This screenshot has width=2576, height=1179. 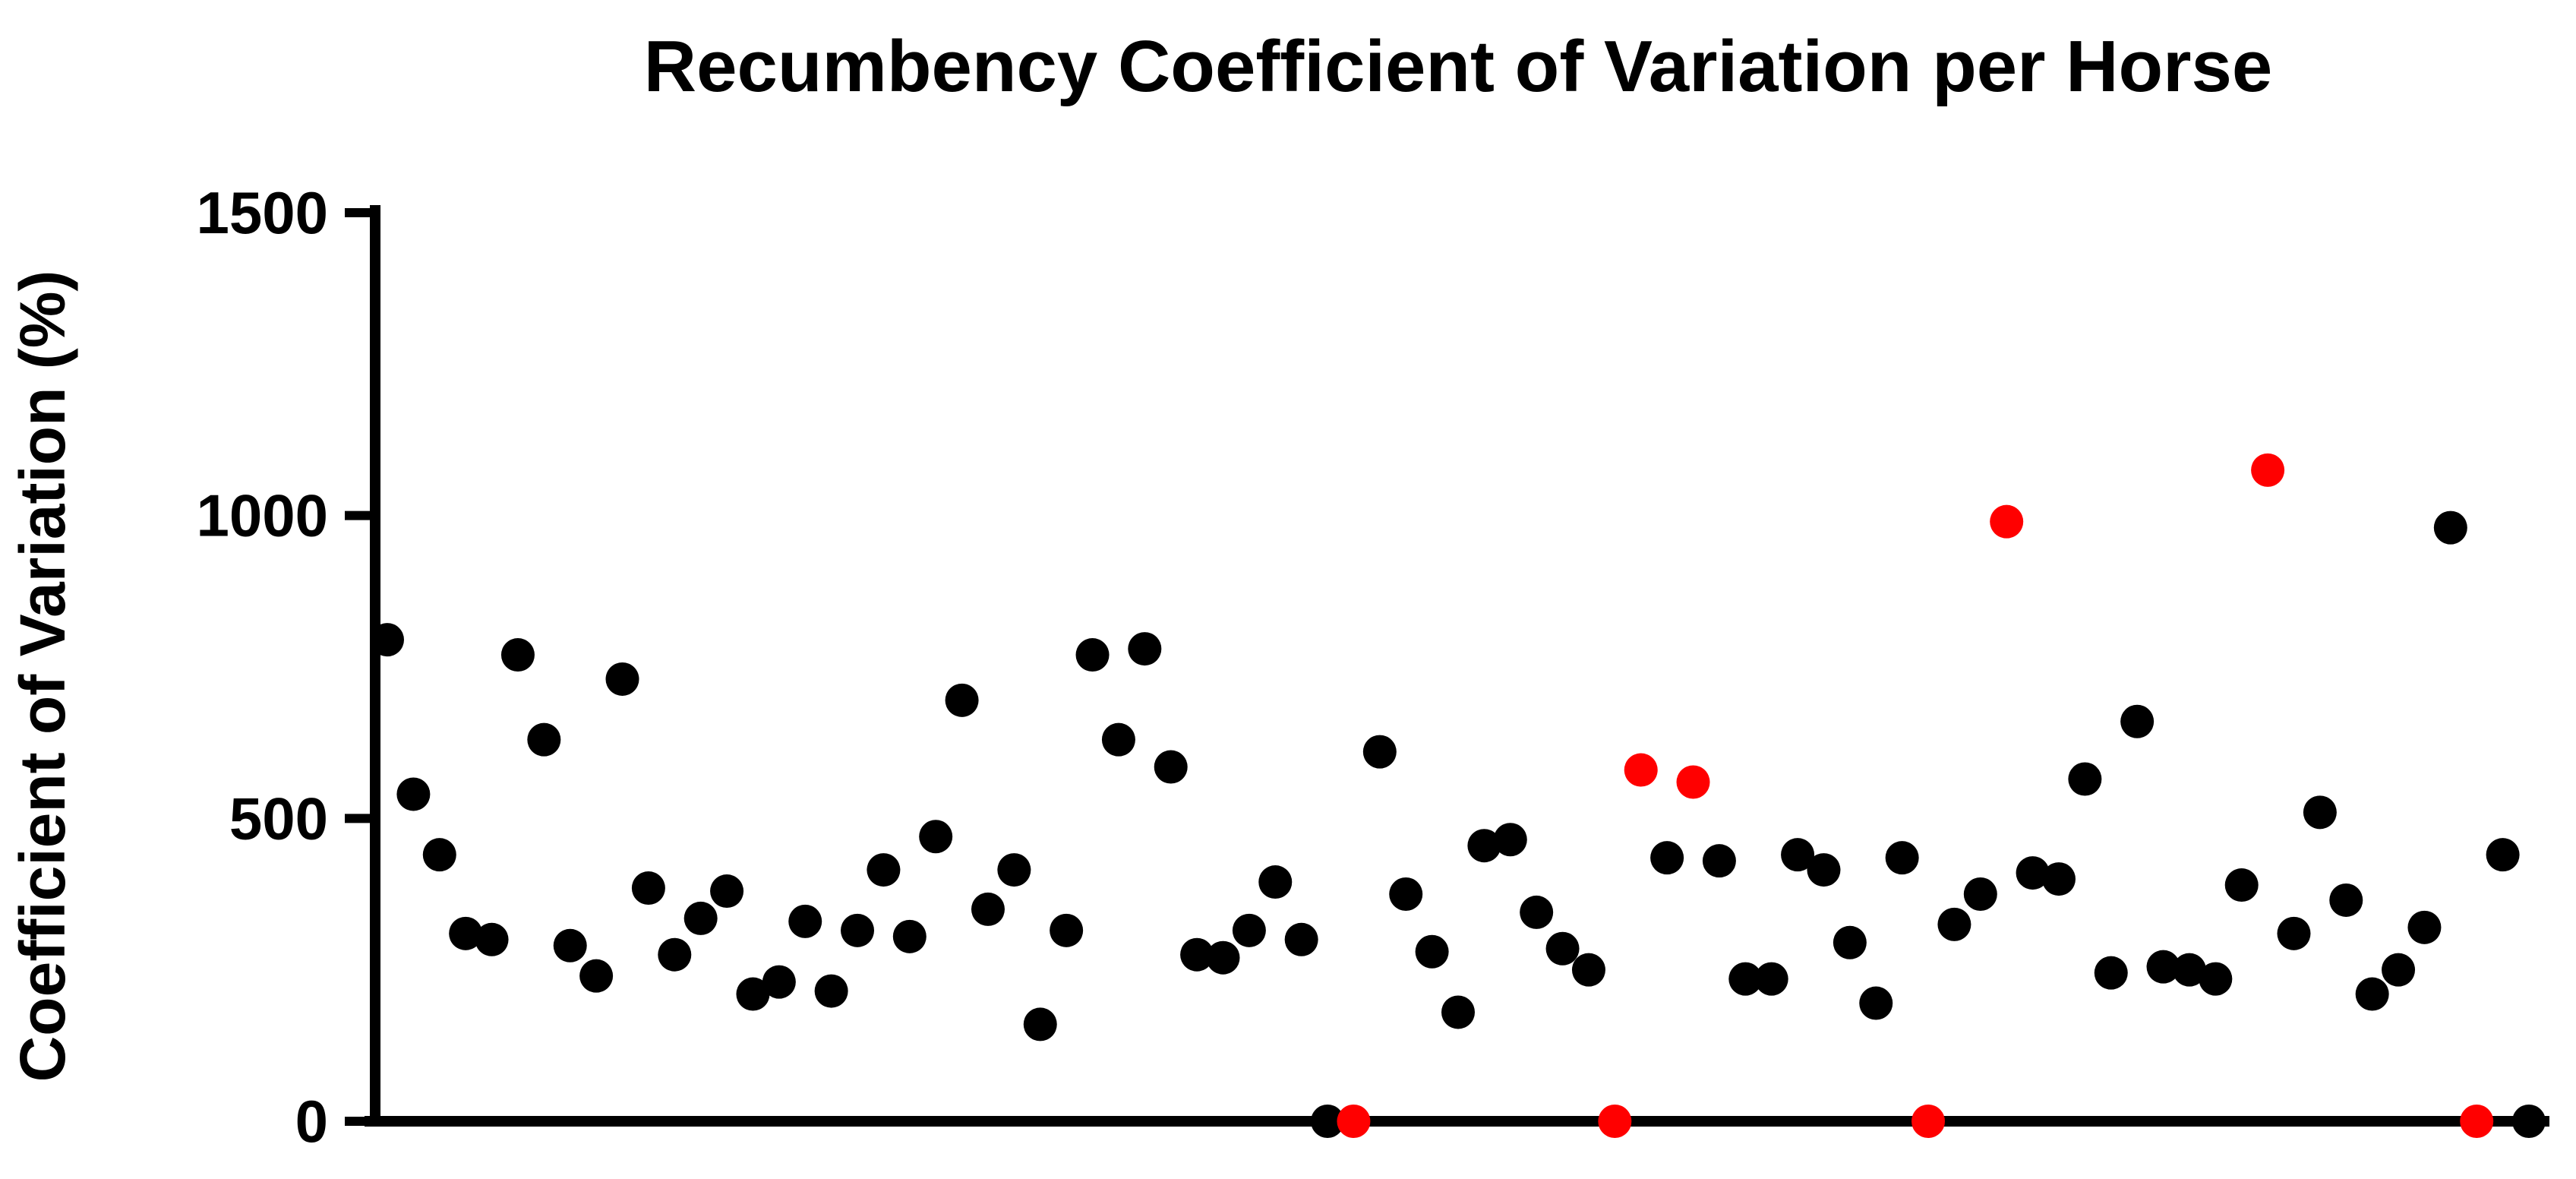 I want to click on y-axis-label: Coefficient of Variation (%), so click(x=42, y=676).